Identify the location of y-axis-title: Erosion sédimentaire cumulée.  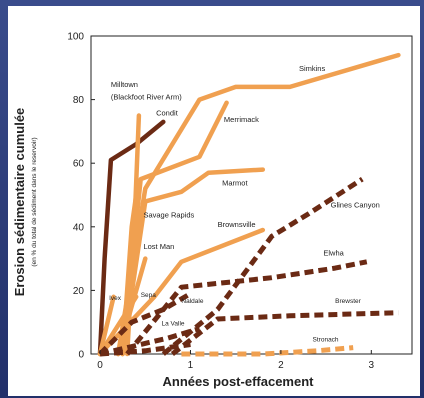
(19, 202).